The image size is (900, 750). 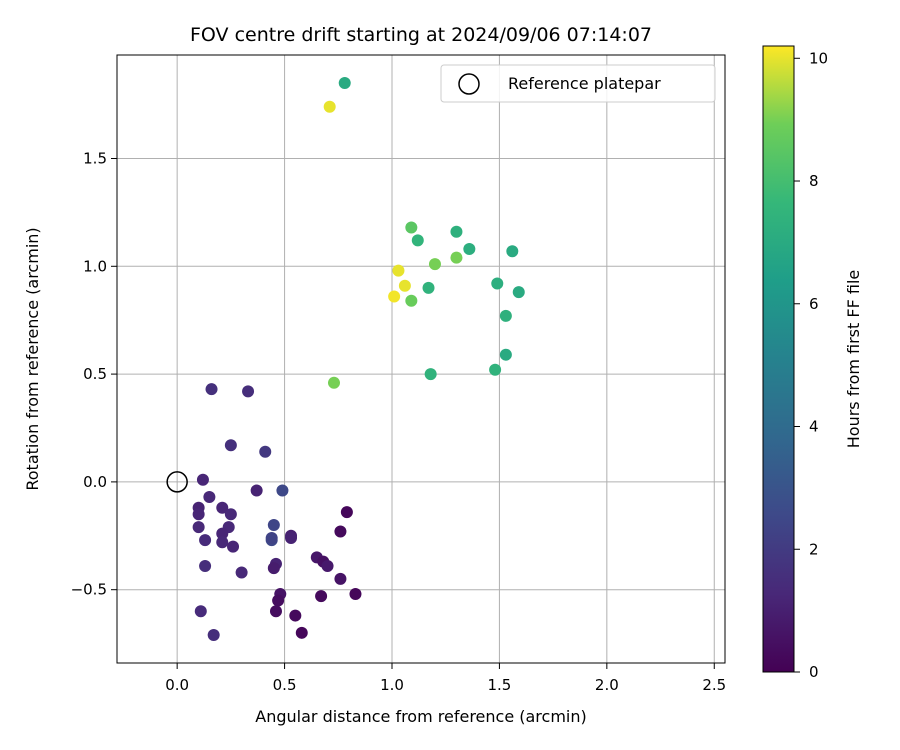 I want to click on legend: Reference platepar, so click(x=578, y=83).